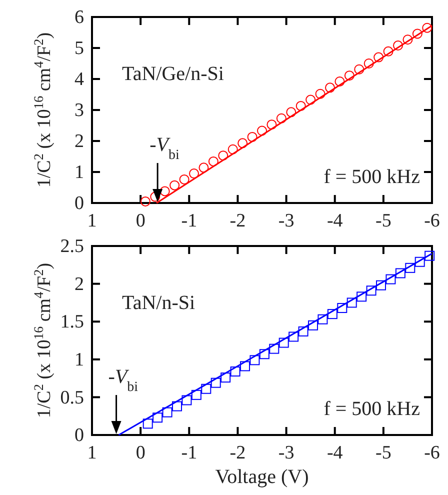  I want to click on annotation: TaN/Ge/n-Si, so click(173, 74).